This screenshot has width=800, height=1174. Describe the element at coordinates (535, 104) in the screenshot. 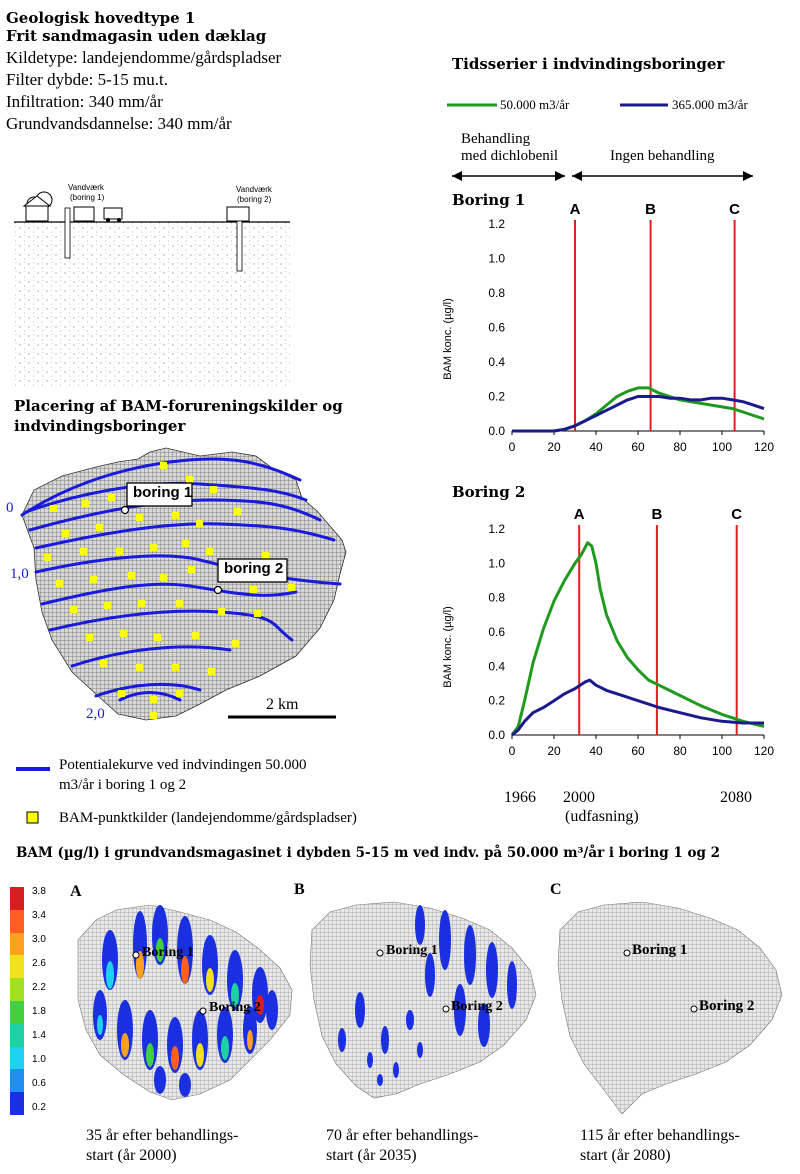

I see `legend-series1: 50.000 m3/år` at that location.